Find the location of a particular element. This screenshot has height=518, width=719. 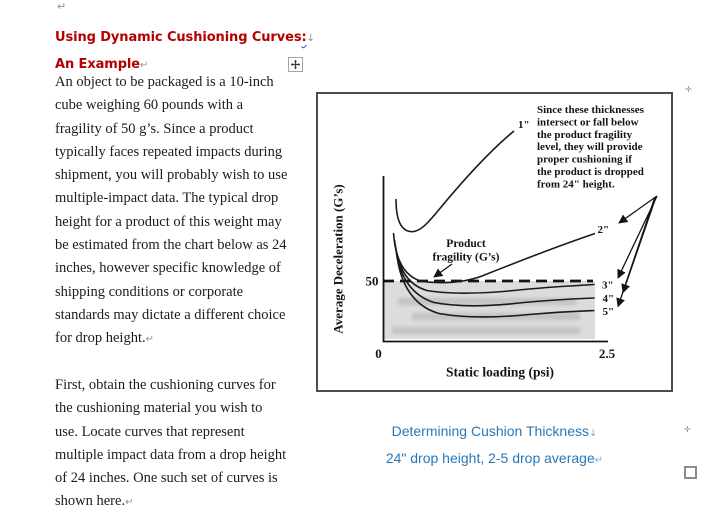

annotation-arrows is located at coordinates (637, 251).